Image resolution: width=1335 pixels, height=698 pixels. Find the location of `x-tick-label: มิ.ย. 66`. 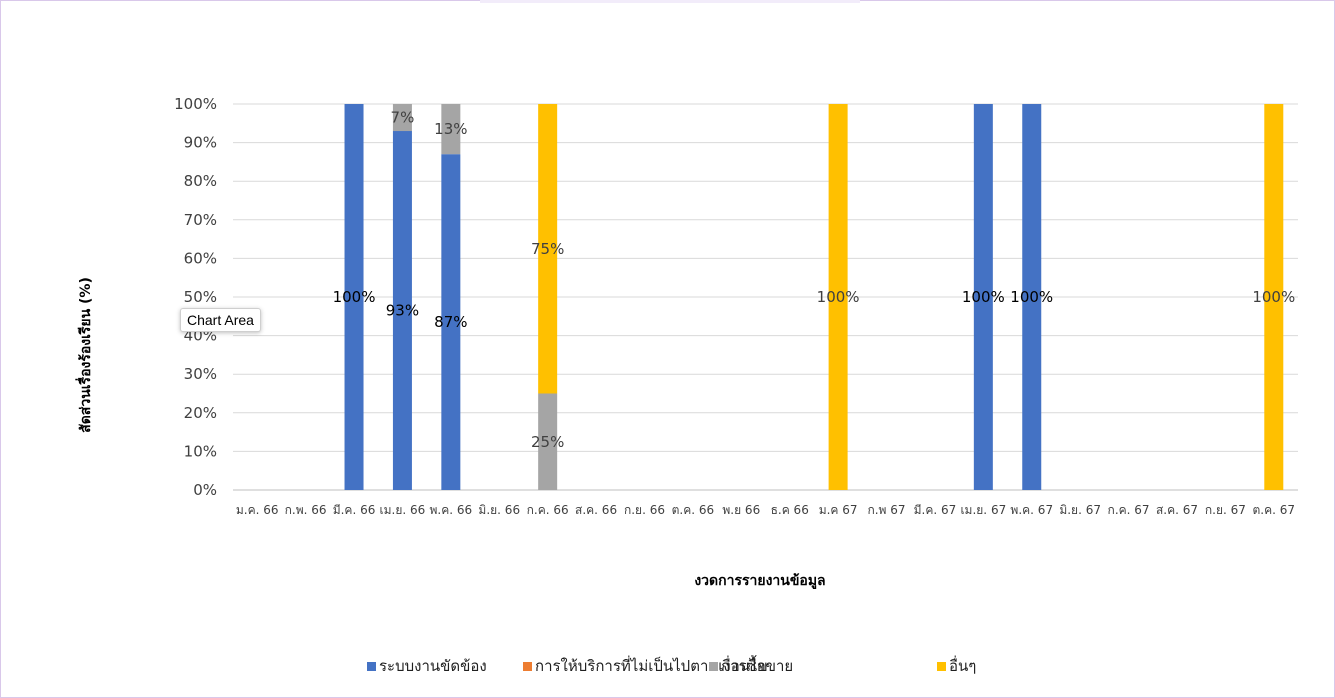

x-tick-label: มิ.ย. 66 is located at coordinates (499, 510).